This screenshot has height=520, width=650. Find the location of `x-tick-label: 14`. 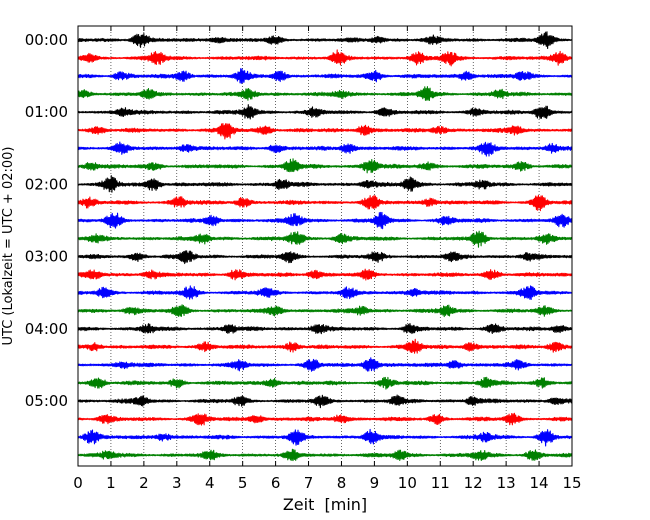

x-tick-label: 14 is located at coordinates (539, 483).